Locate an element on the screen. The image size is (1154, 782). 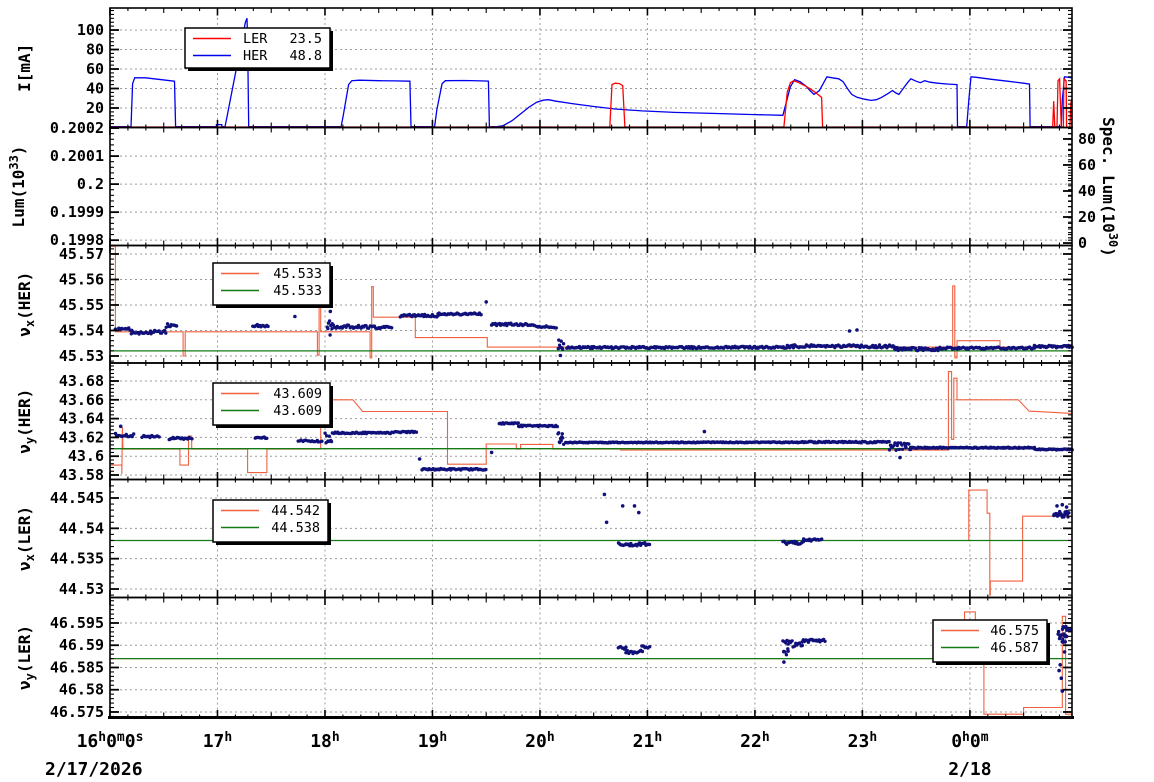
y-tick-label: 44.53 is located at coordinates (81, 589).